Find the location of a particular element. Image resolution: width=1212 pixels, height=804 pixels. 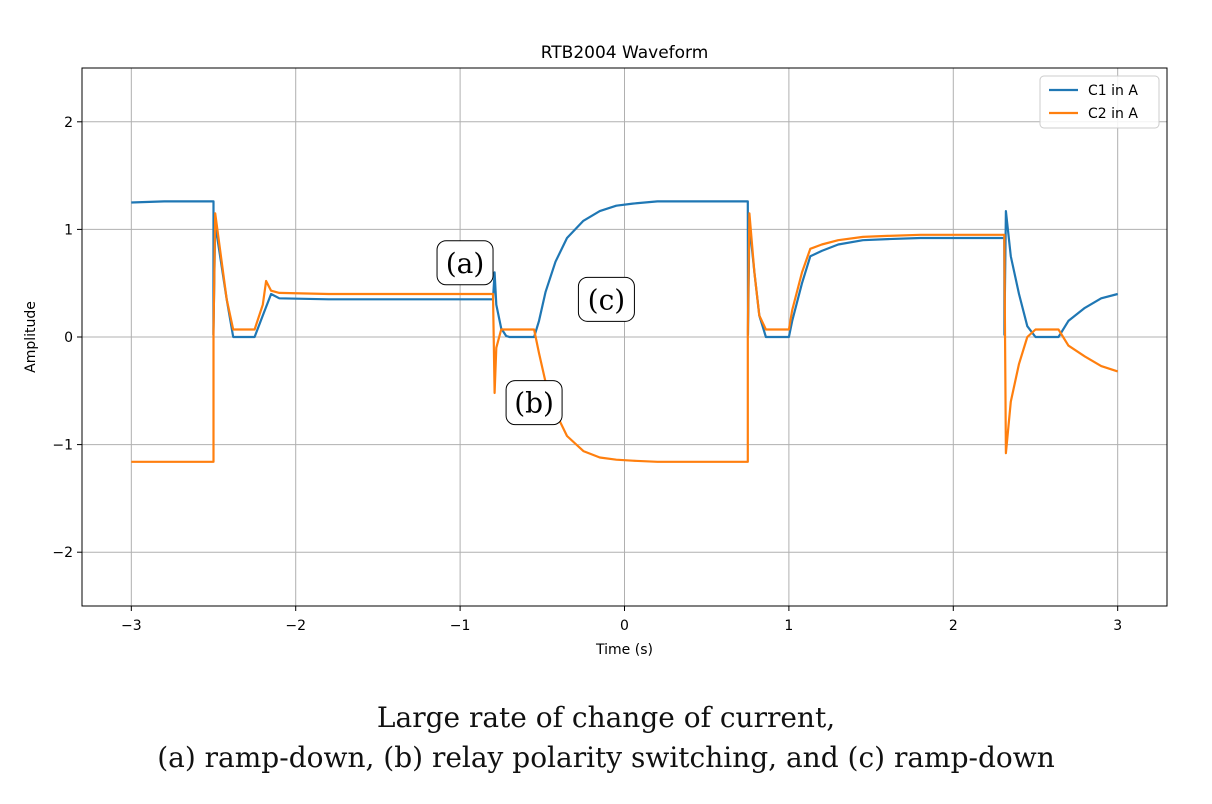

chart-title: RTB2004 Waveform is located at coordinates (625, 53).